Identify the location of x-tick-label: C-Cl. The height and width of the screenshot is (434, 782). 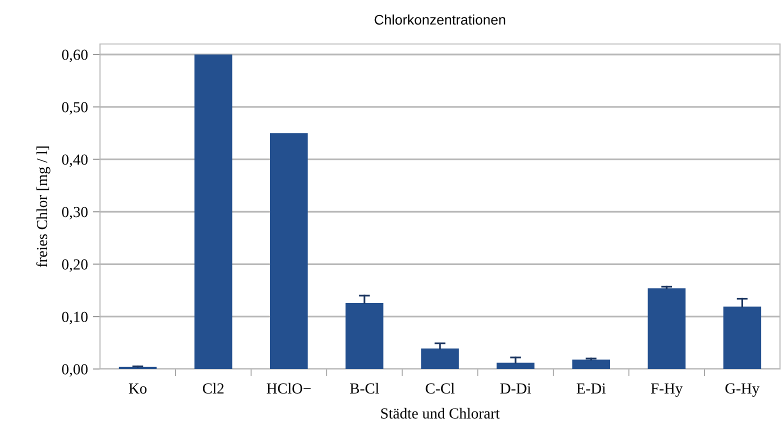
(440, 388).